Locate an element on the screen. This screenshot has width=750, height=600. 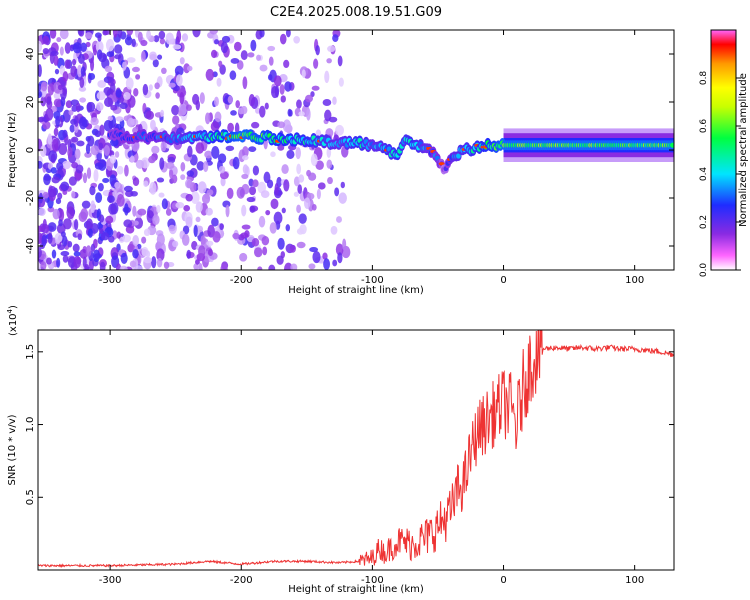
heatmap-ridge-core is located at coordinates (458, 156).